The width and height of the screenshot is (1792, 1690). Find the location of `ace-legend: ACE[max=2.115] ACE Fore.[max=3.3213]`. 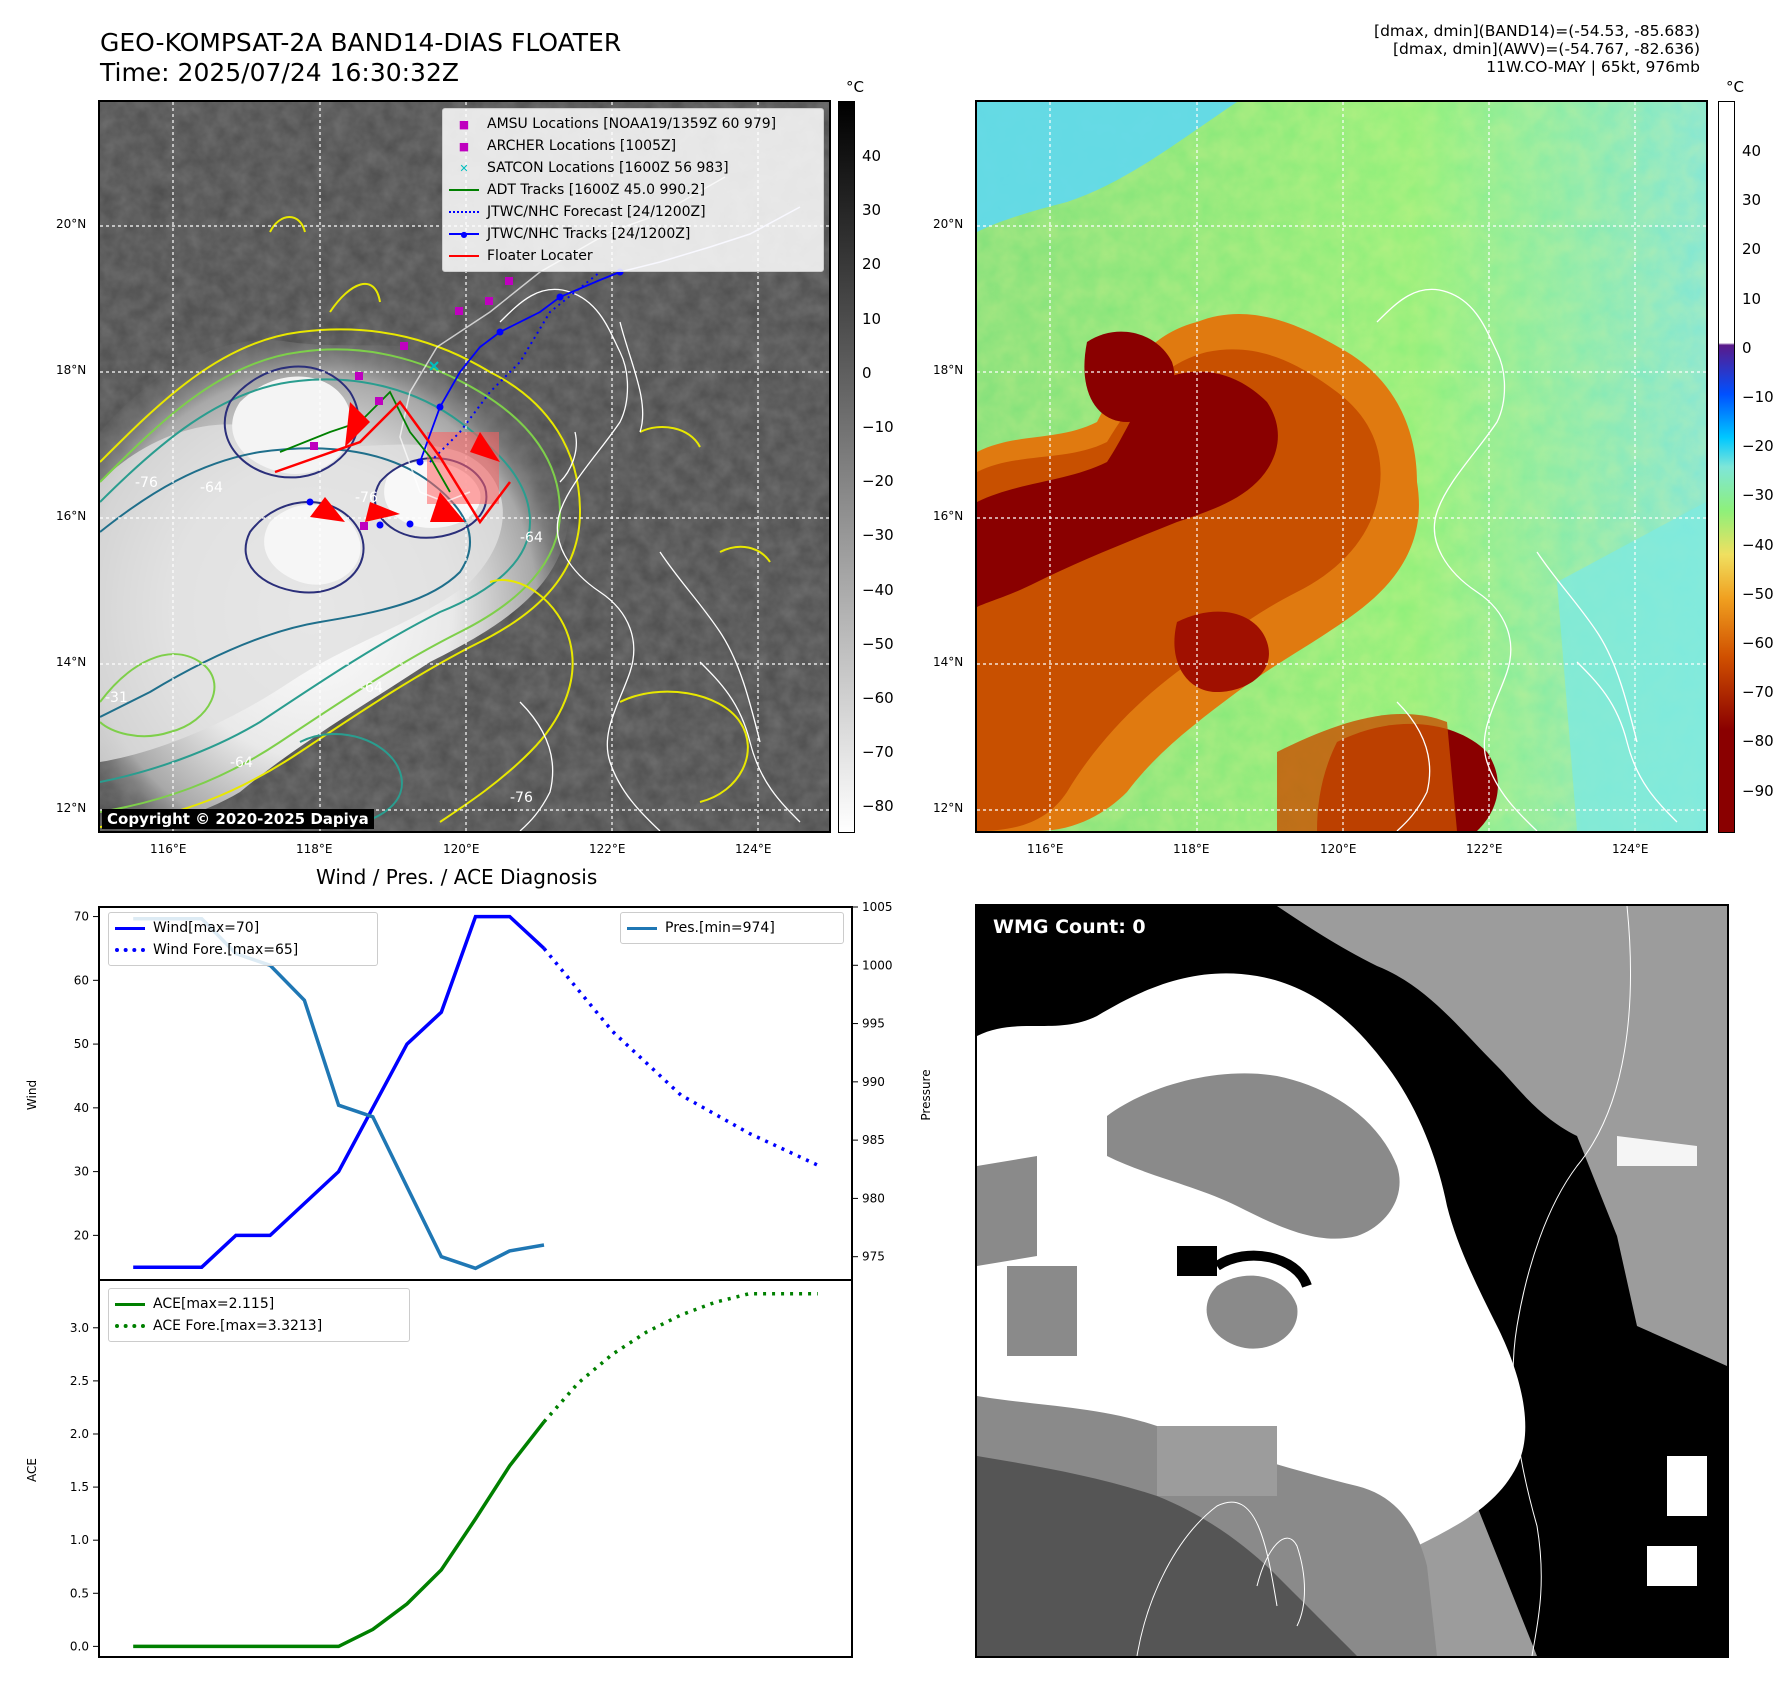

ace-legend: ACE[max=2.115] ACE Fore.[max=3.3213] is located at coordinates (259, 1315).